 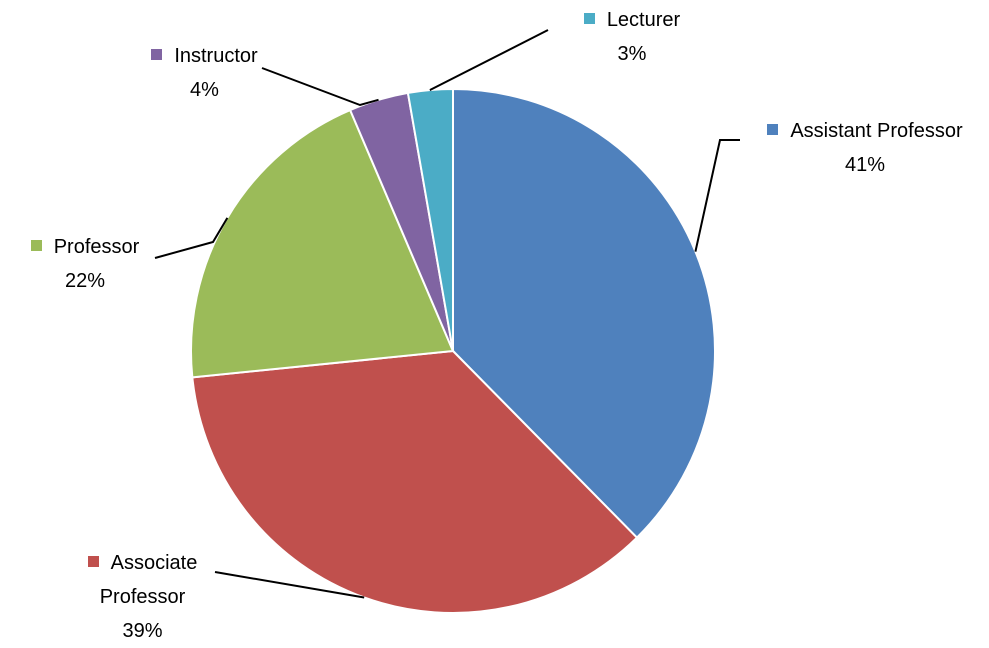 What do you see at coordinates (876, 131) in the screenshot?
I see `category-label: Assistant Professor` at bounding box center [876, 131].